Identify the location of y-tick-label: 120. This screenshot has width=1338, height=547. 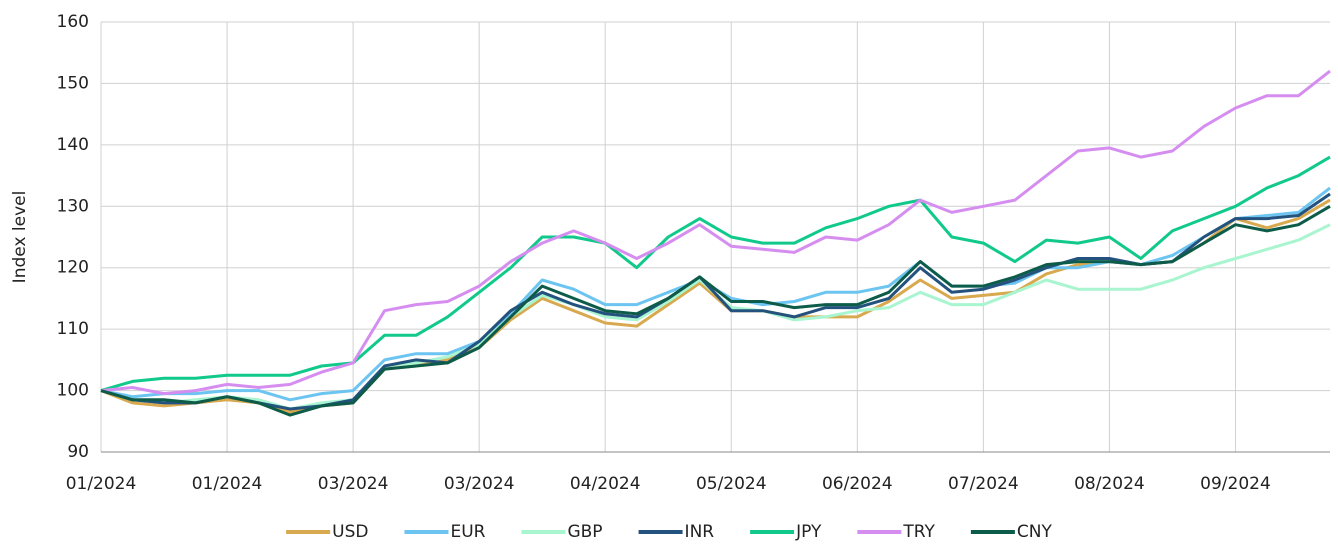
(73, 268).